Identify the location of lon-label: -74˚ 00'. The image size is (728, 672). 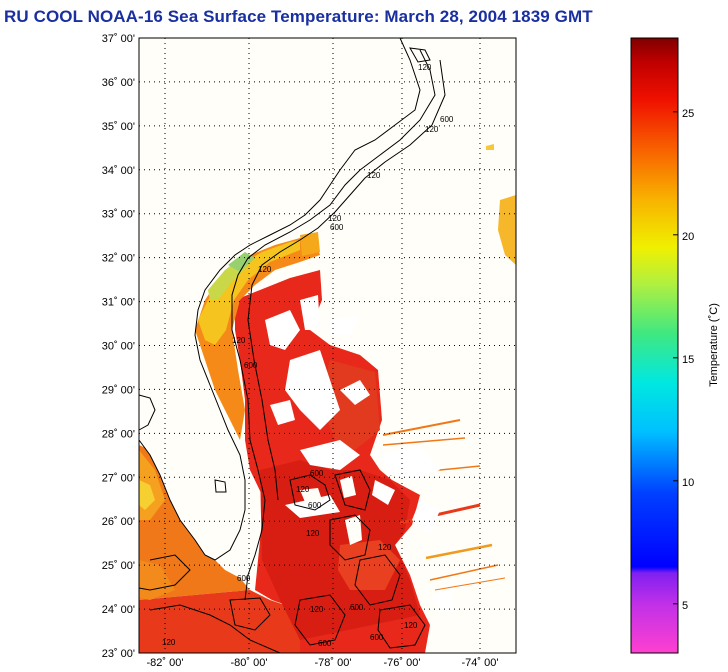
(480, 663).